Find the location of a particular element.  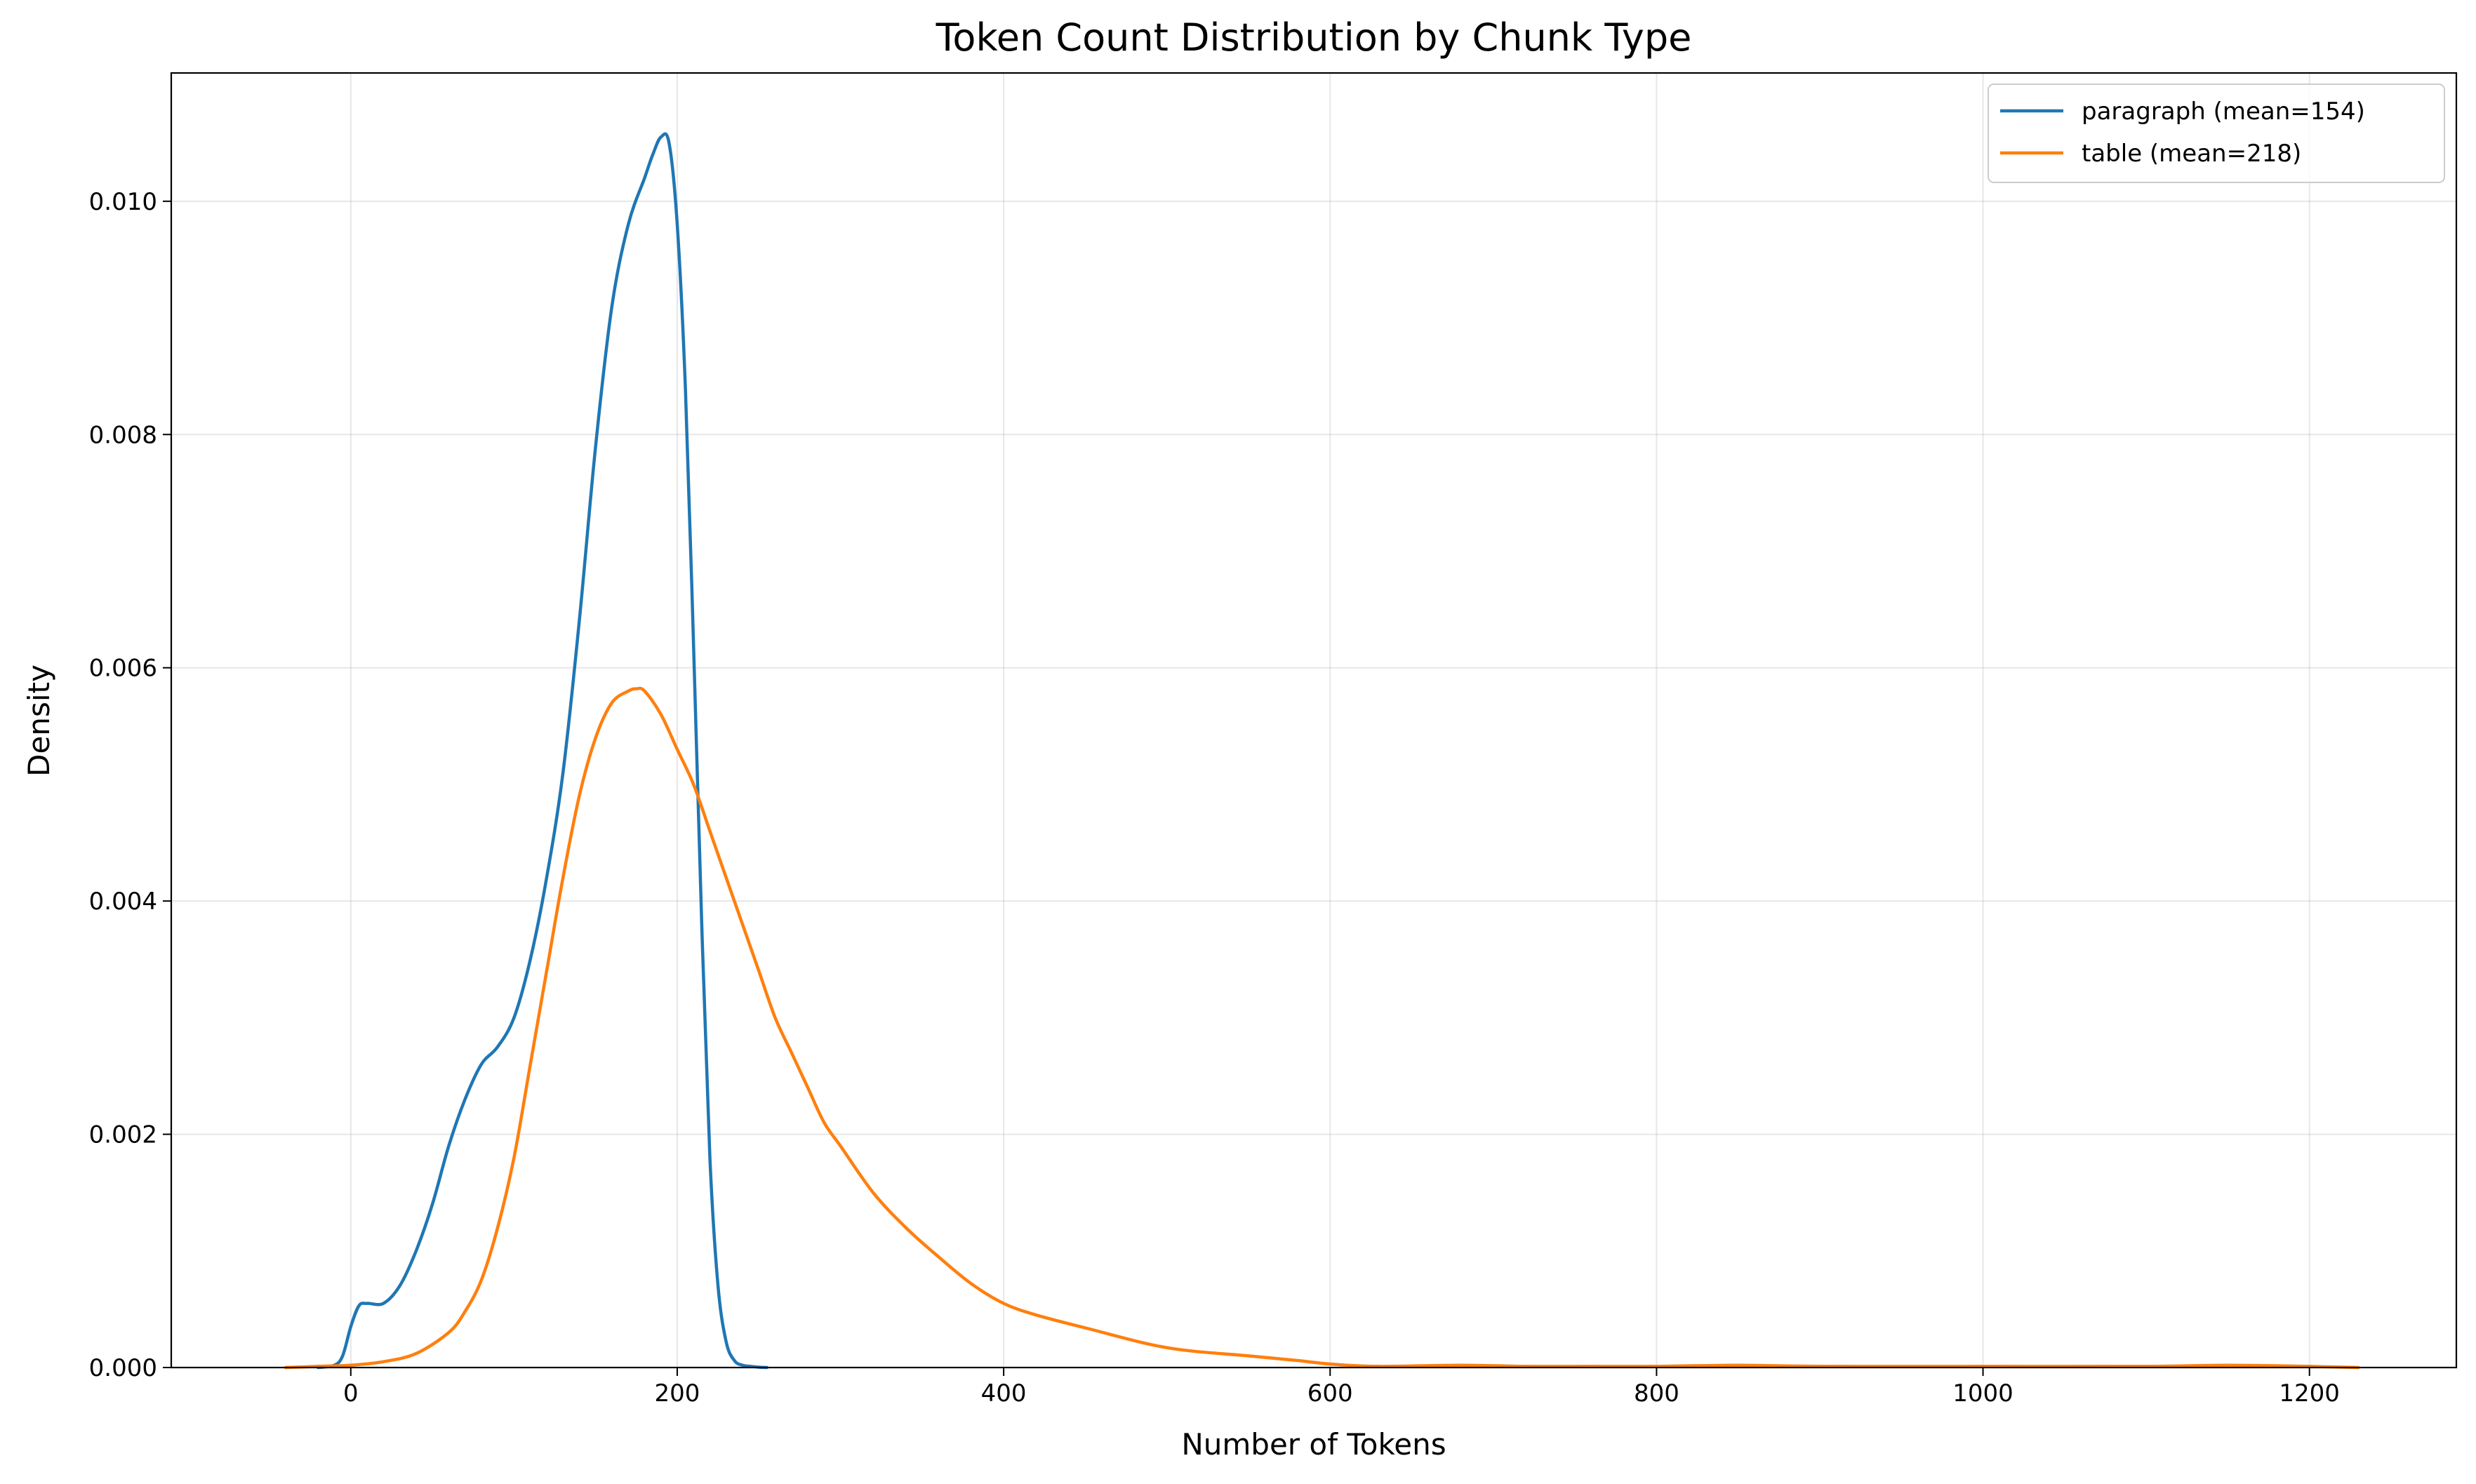

legend-box is located at coordinates (2216, 133).